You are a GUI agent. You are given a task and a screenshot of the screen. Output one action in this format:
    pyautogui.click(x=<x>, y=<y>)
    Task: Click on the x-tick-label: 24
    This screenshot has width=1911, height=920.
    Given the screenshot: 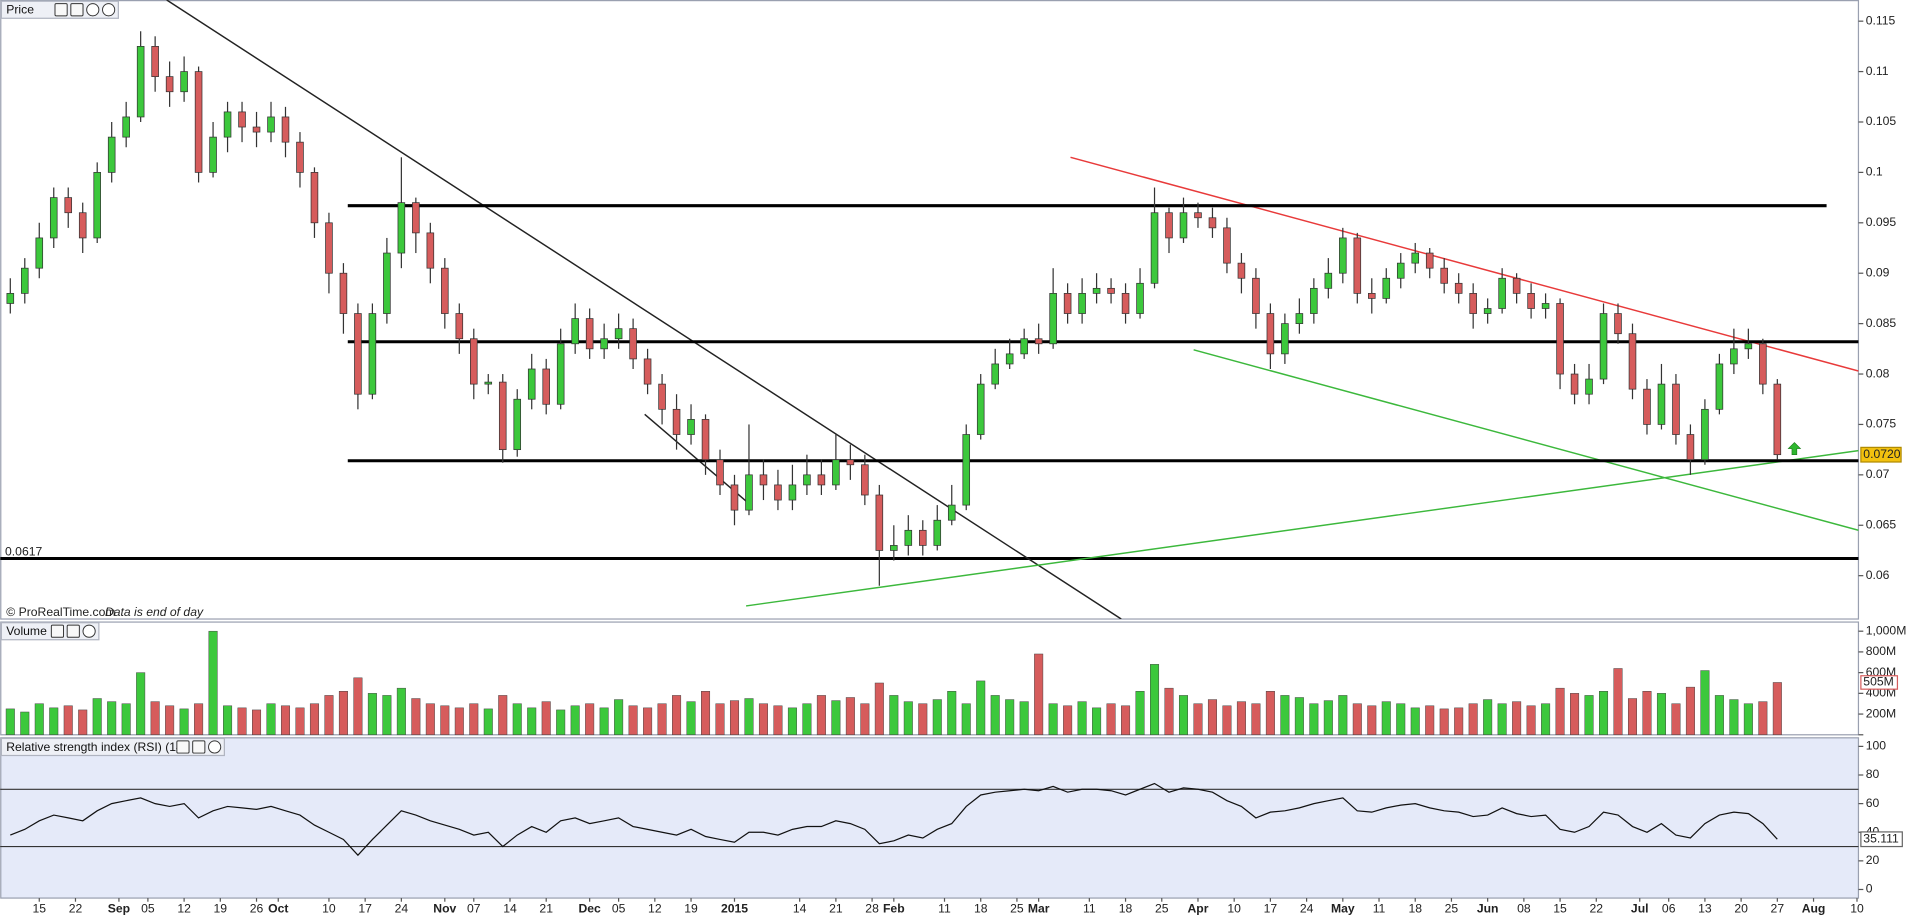 What is the action you would take?
    pyautogui.click(x=1307, y=908)
    